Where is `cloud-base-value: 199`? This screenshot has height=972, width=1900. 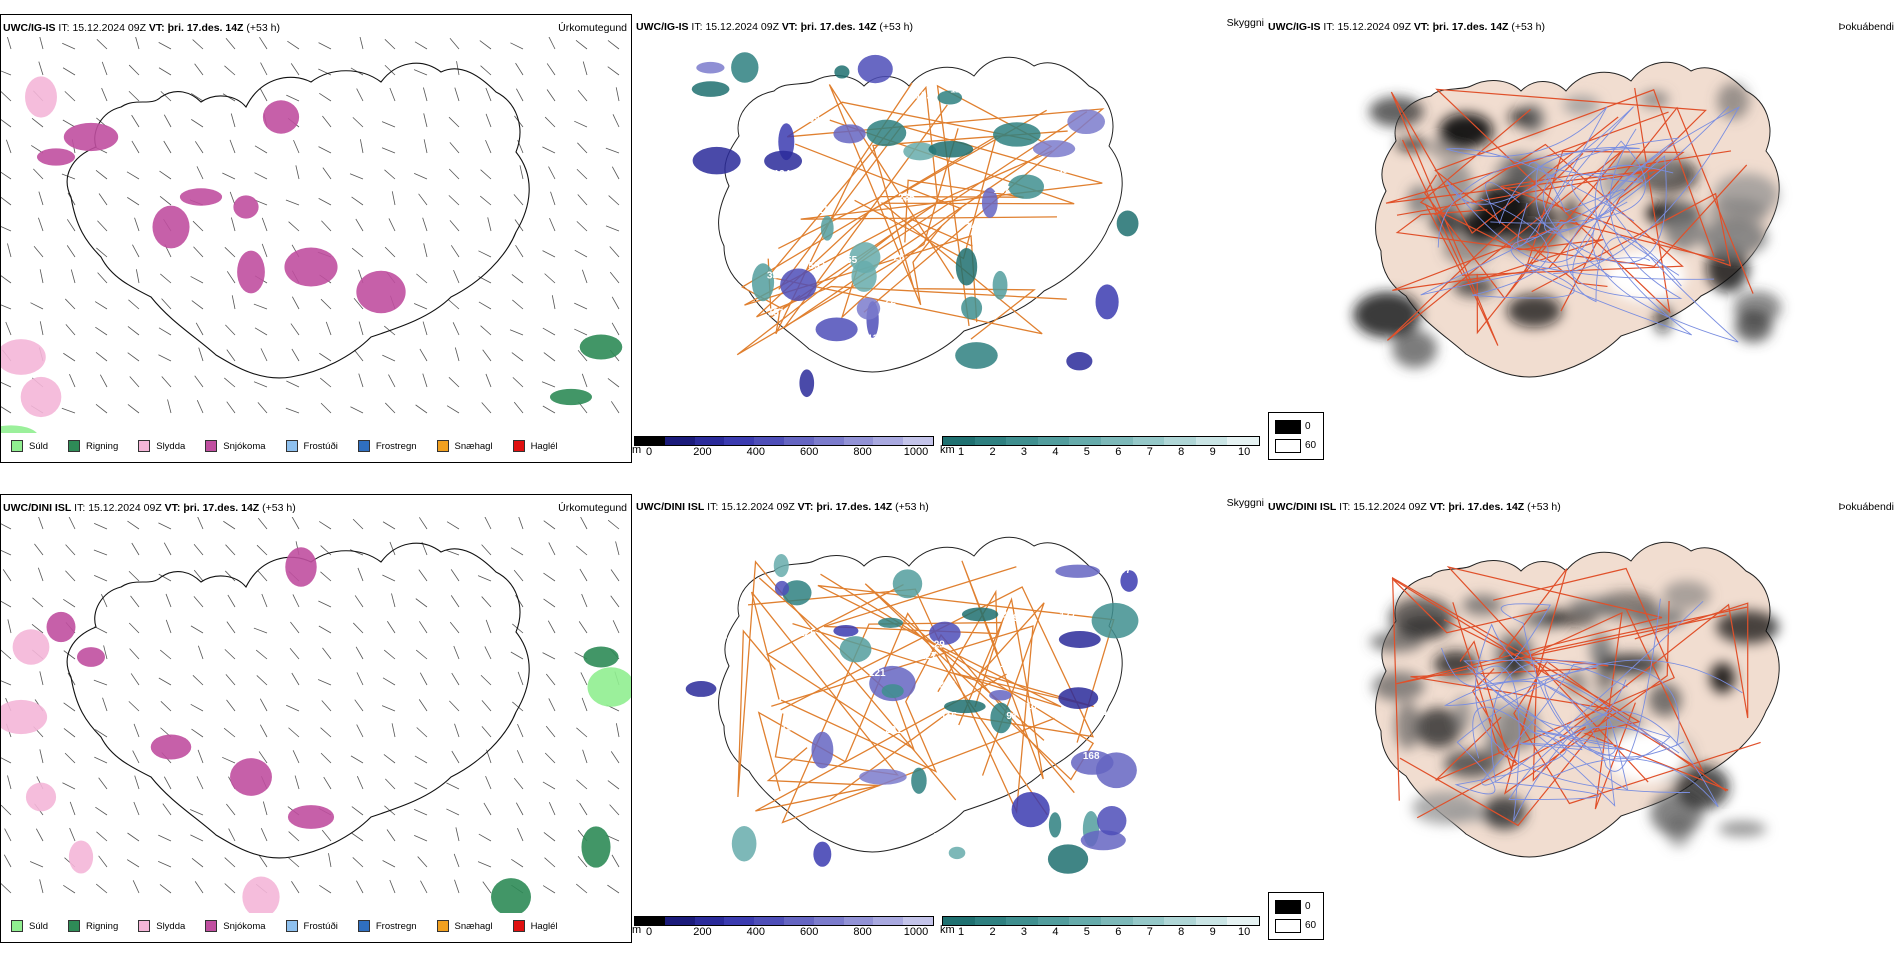 cloud-base-value: 199 is located at coordinates (1033, 270).